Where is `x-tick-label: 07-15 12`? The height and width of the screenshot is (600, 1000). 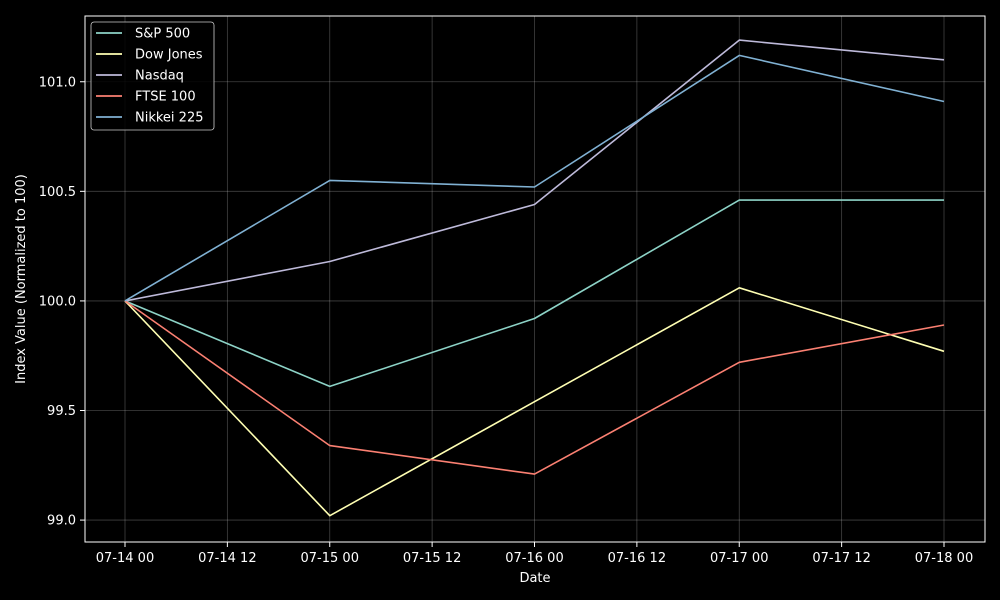
x-tick-label: 07-15 12 is located at coordinates (432, 558).